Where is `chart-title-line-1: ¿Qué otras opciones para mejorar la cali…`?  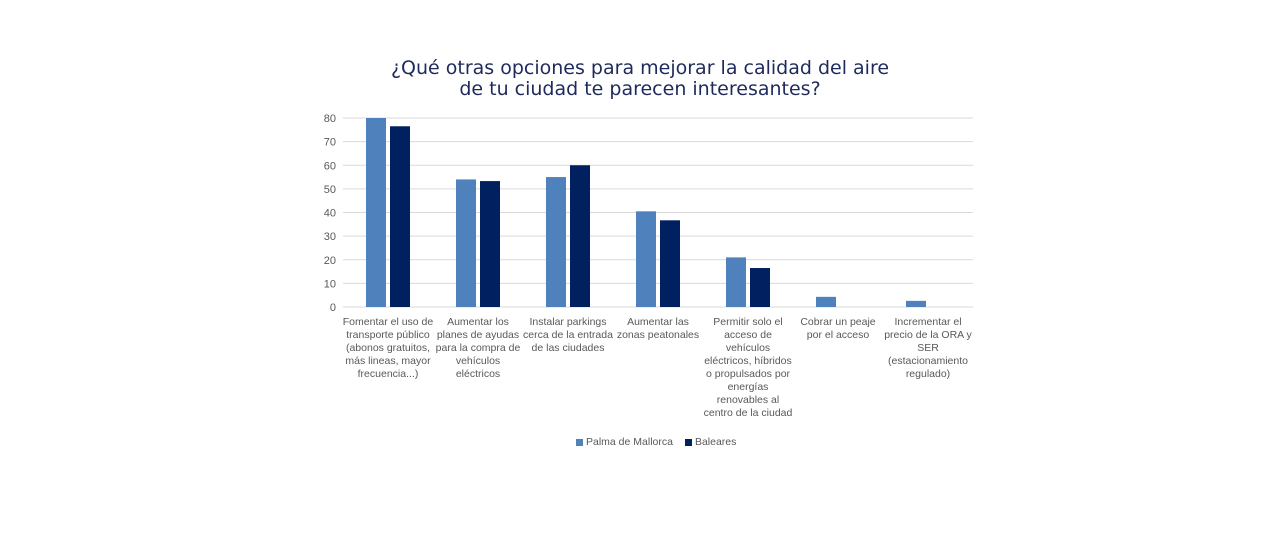
chart-title-line-1: ¿Qué otras opciones para mejorar la cali… is located at coordinates (640, 68).